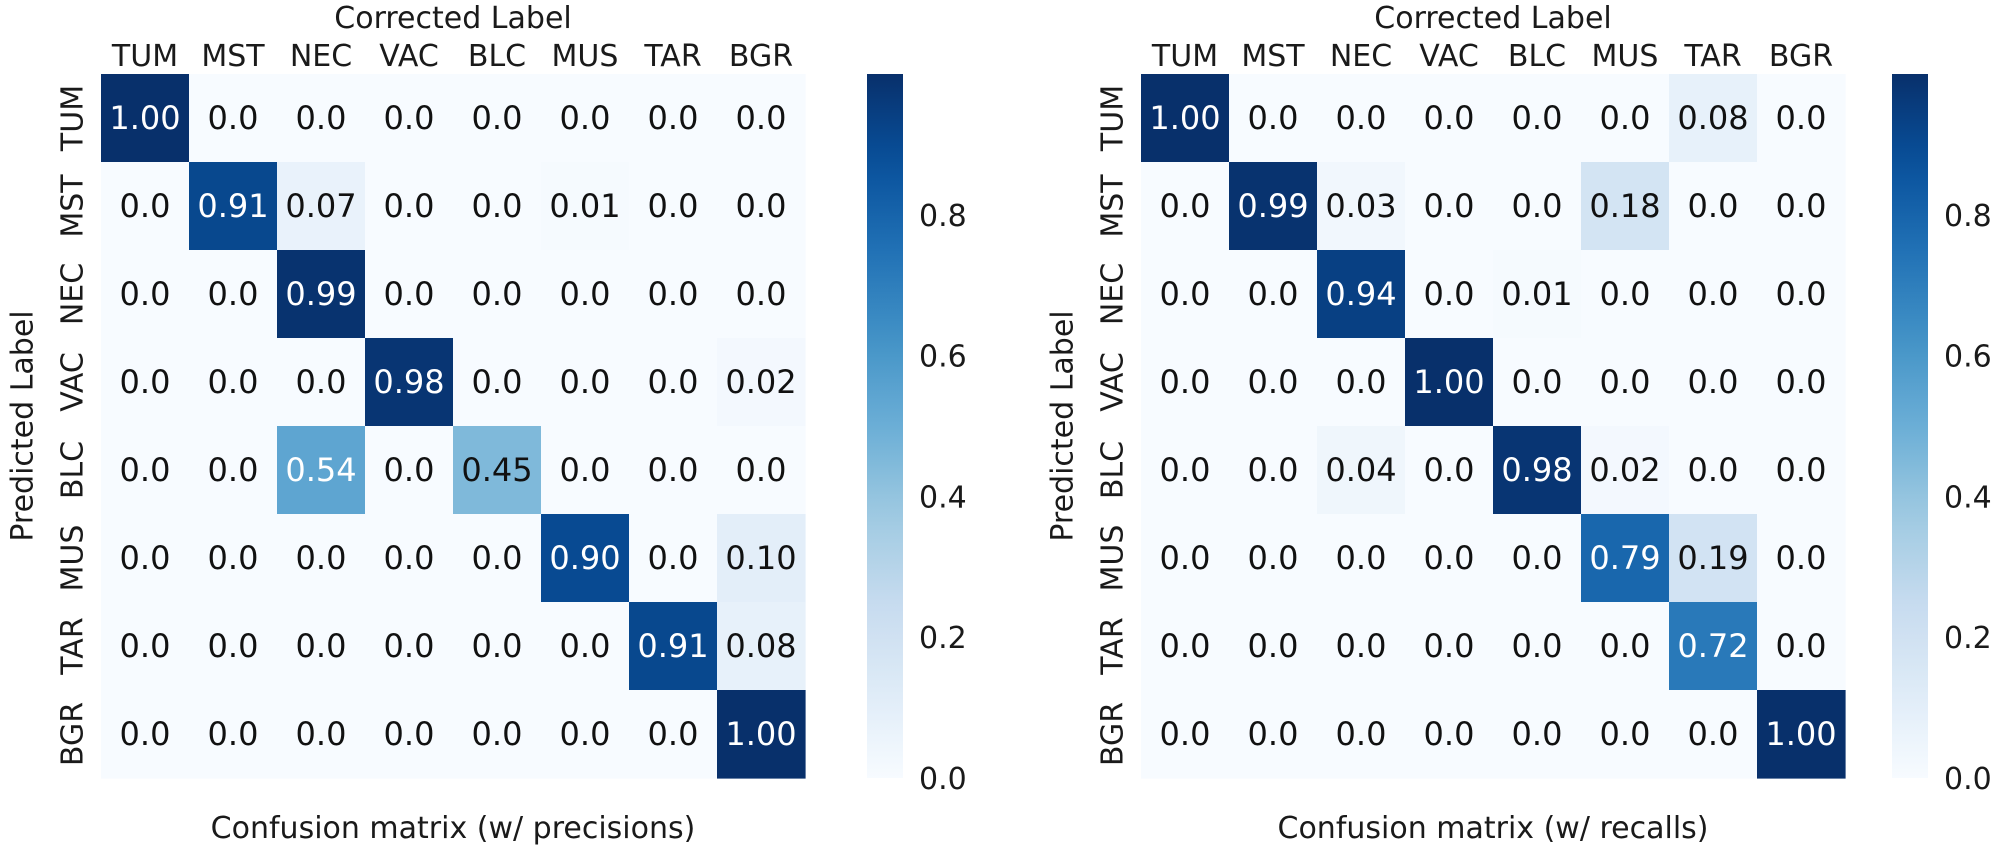 The image size is (2000, 857). What do you see at coordinates (1493, 828) in the screenshot?
I see `chart-title: Confusion matrix (w/ recalls)` at bounding box center [1493, 828].